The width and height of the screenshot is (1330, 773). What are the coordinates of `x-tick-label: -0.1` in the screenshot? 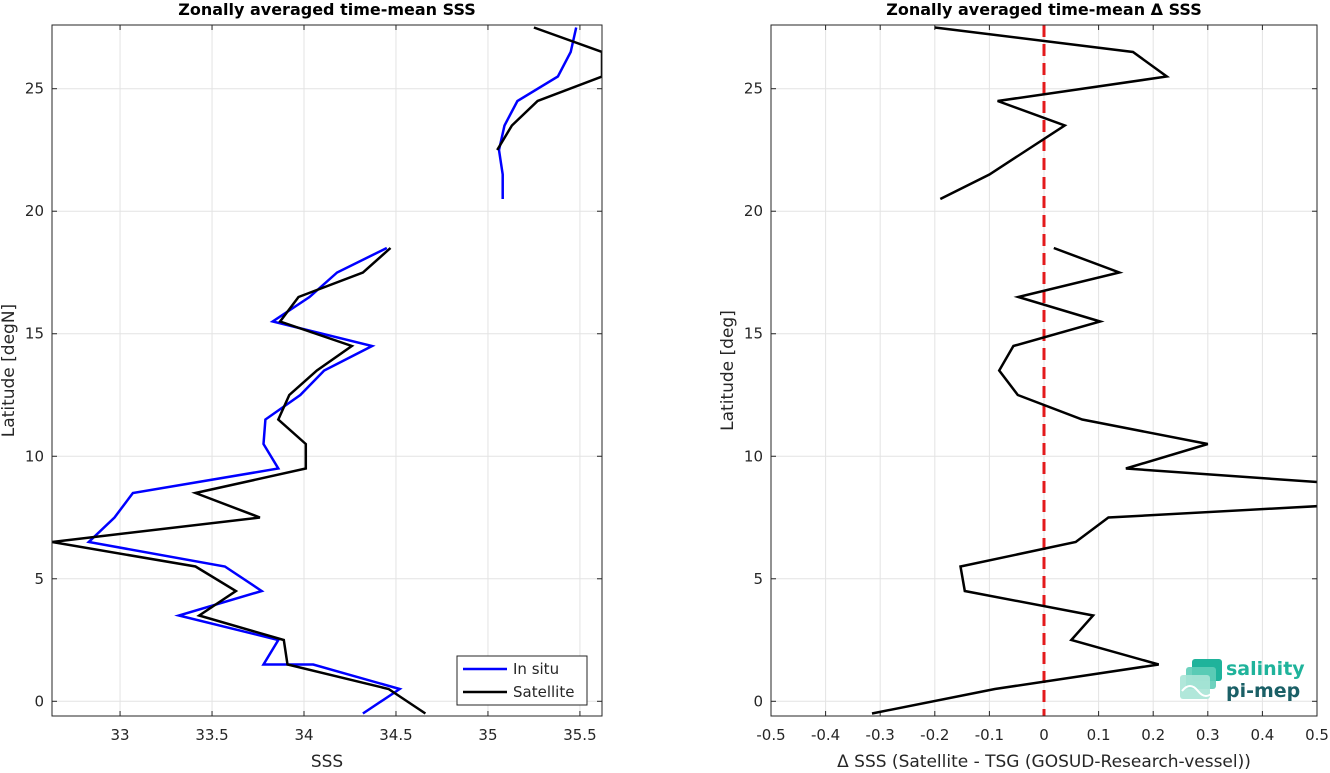 It's located at (989, 735).